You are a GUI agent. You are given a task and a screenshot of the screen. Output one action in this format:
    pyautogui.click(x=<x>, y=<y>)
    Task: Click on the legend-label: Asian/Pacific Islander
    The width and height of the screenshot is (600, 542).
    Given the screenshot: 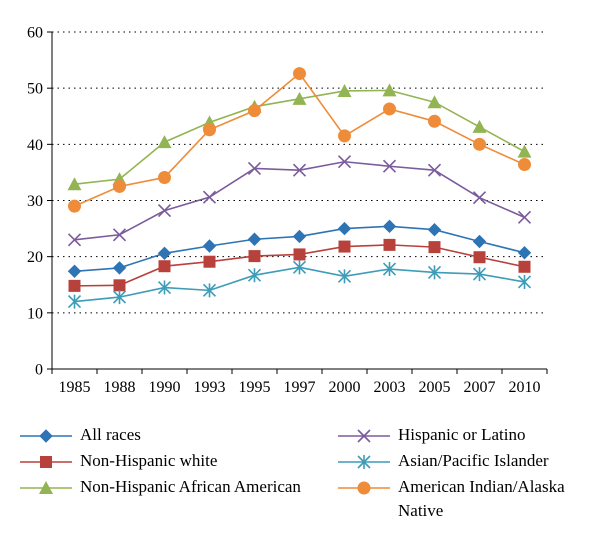 What is the action you would take?
    pyautogui.click(x=473, y=460)
    